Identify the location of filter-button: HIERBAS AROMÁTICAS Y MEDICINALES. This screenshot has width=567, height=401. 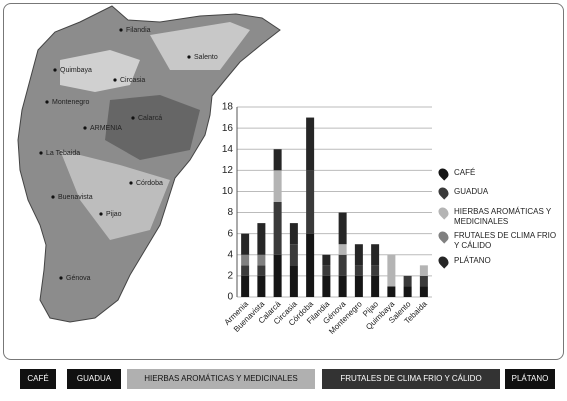
(221, 379).